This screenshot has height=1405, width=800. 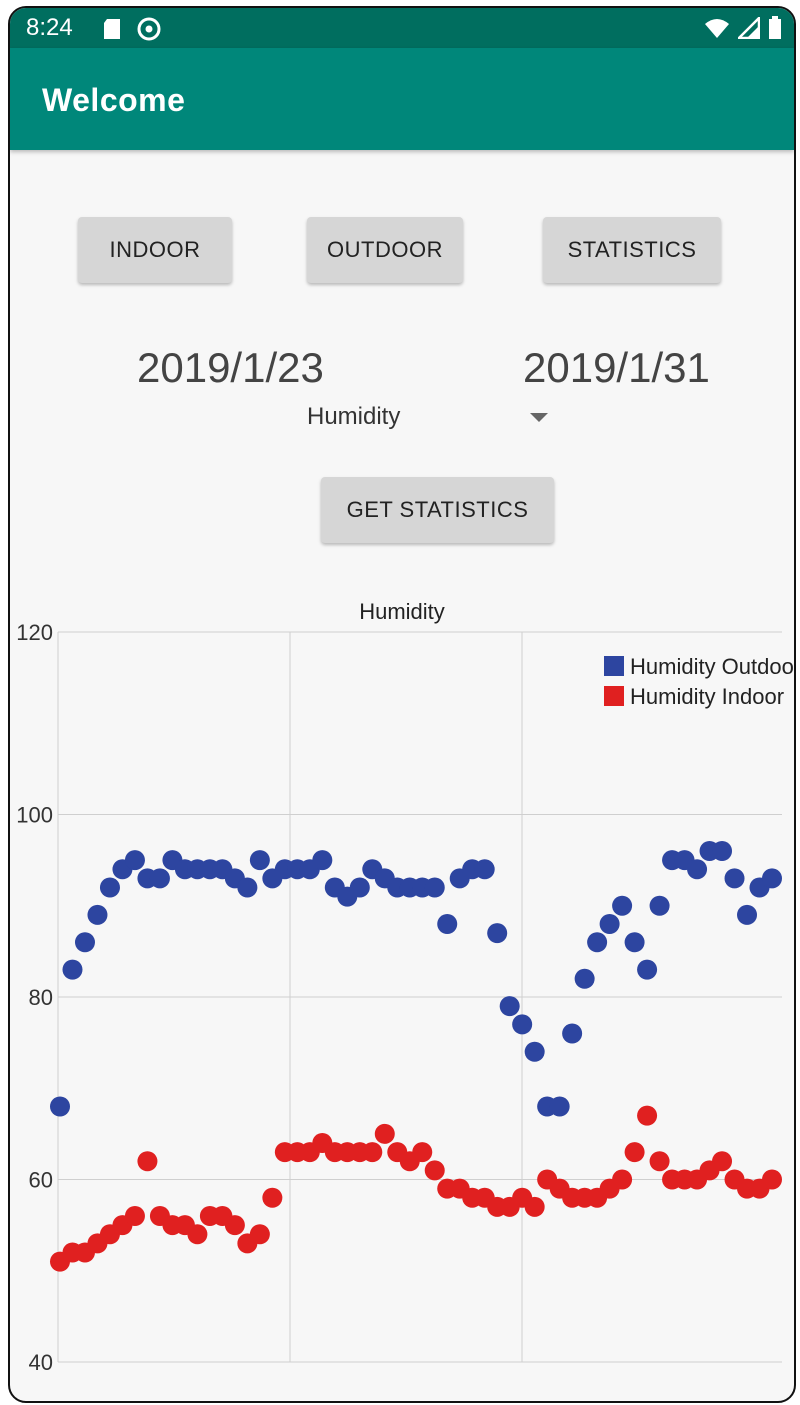 What do you see at coordinates (402, 611) in the screenshot?
I see `chart-title: Humidity` at bounding box center [402, 611].